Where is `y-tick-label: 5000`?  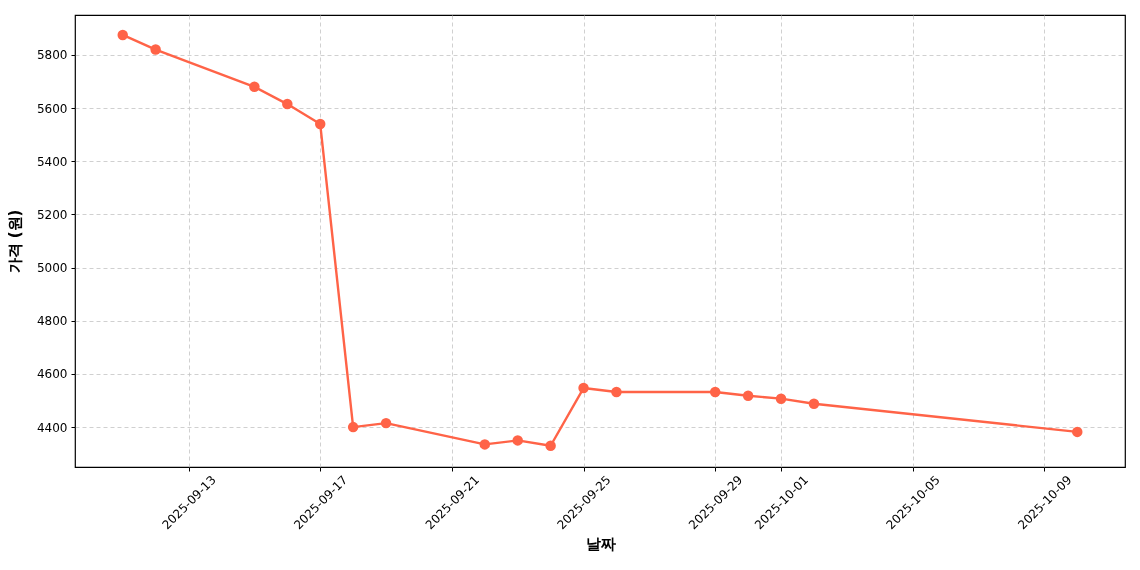
y-tick-label: 5000 is located at coordinates (52, 268).